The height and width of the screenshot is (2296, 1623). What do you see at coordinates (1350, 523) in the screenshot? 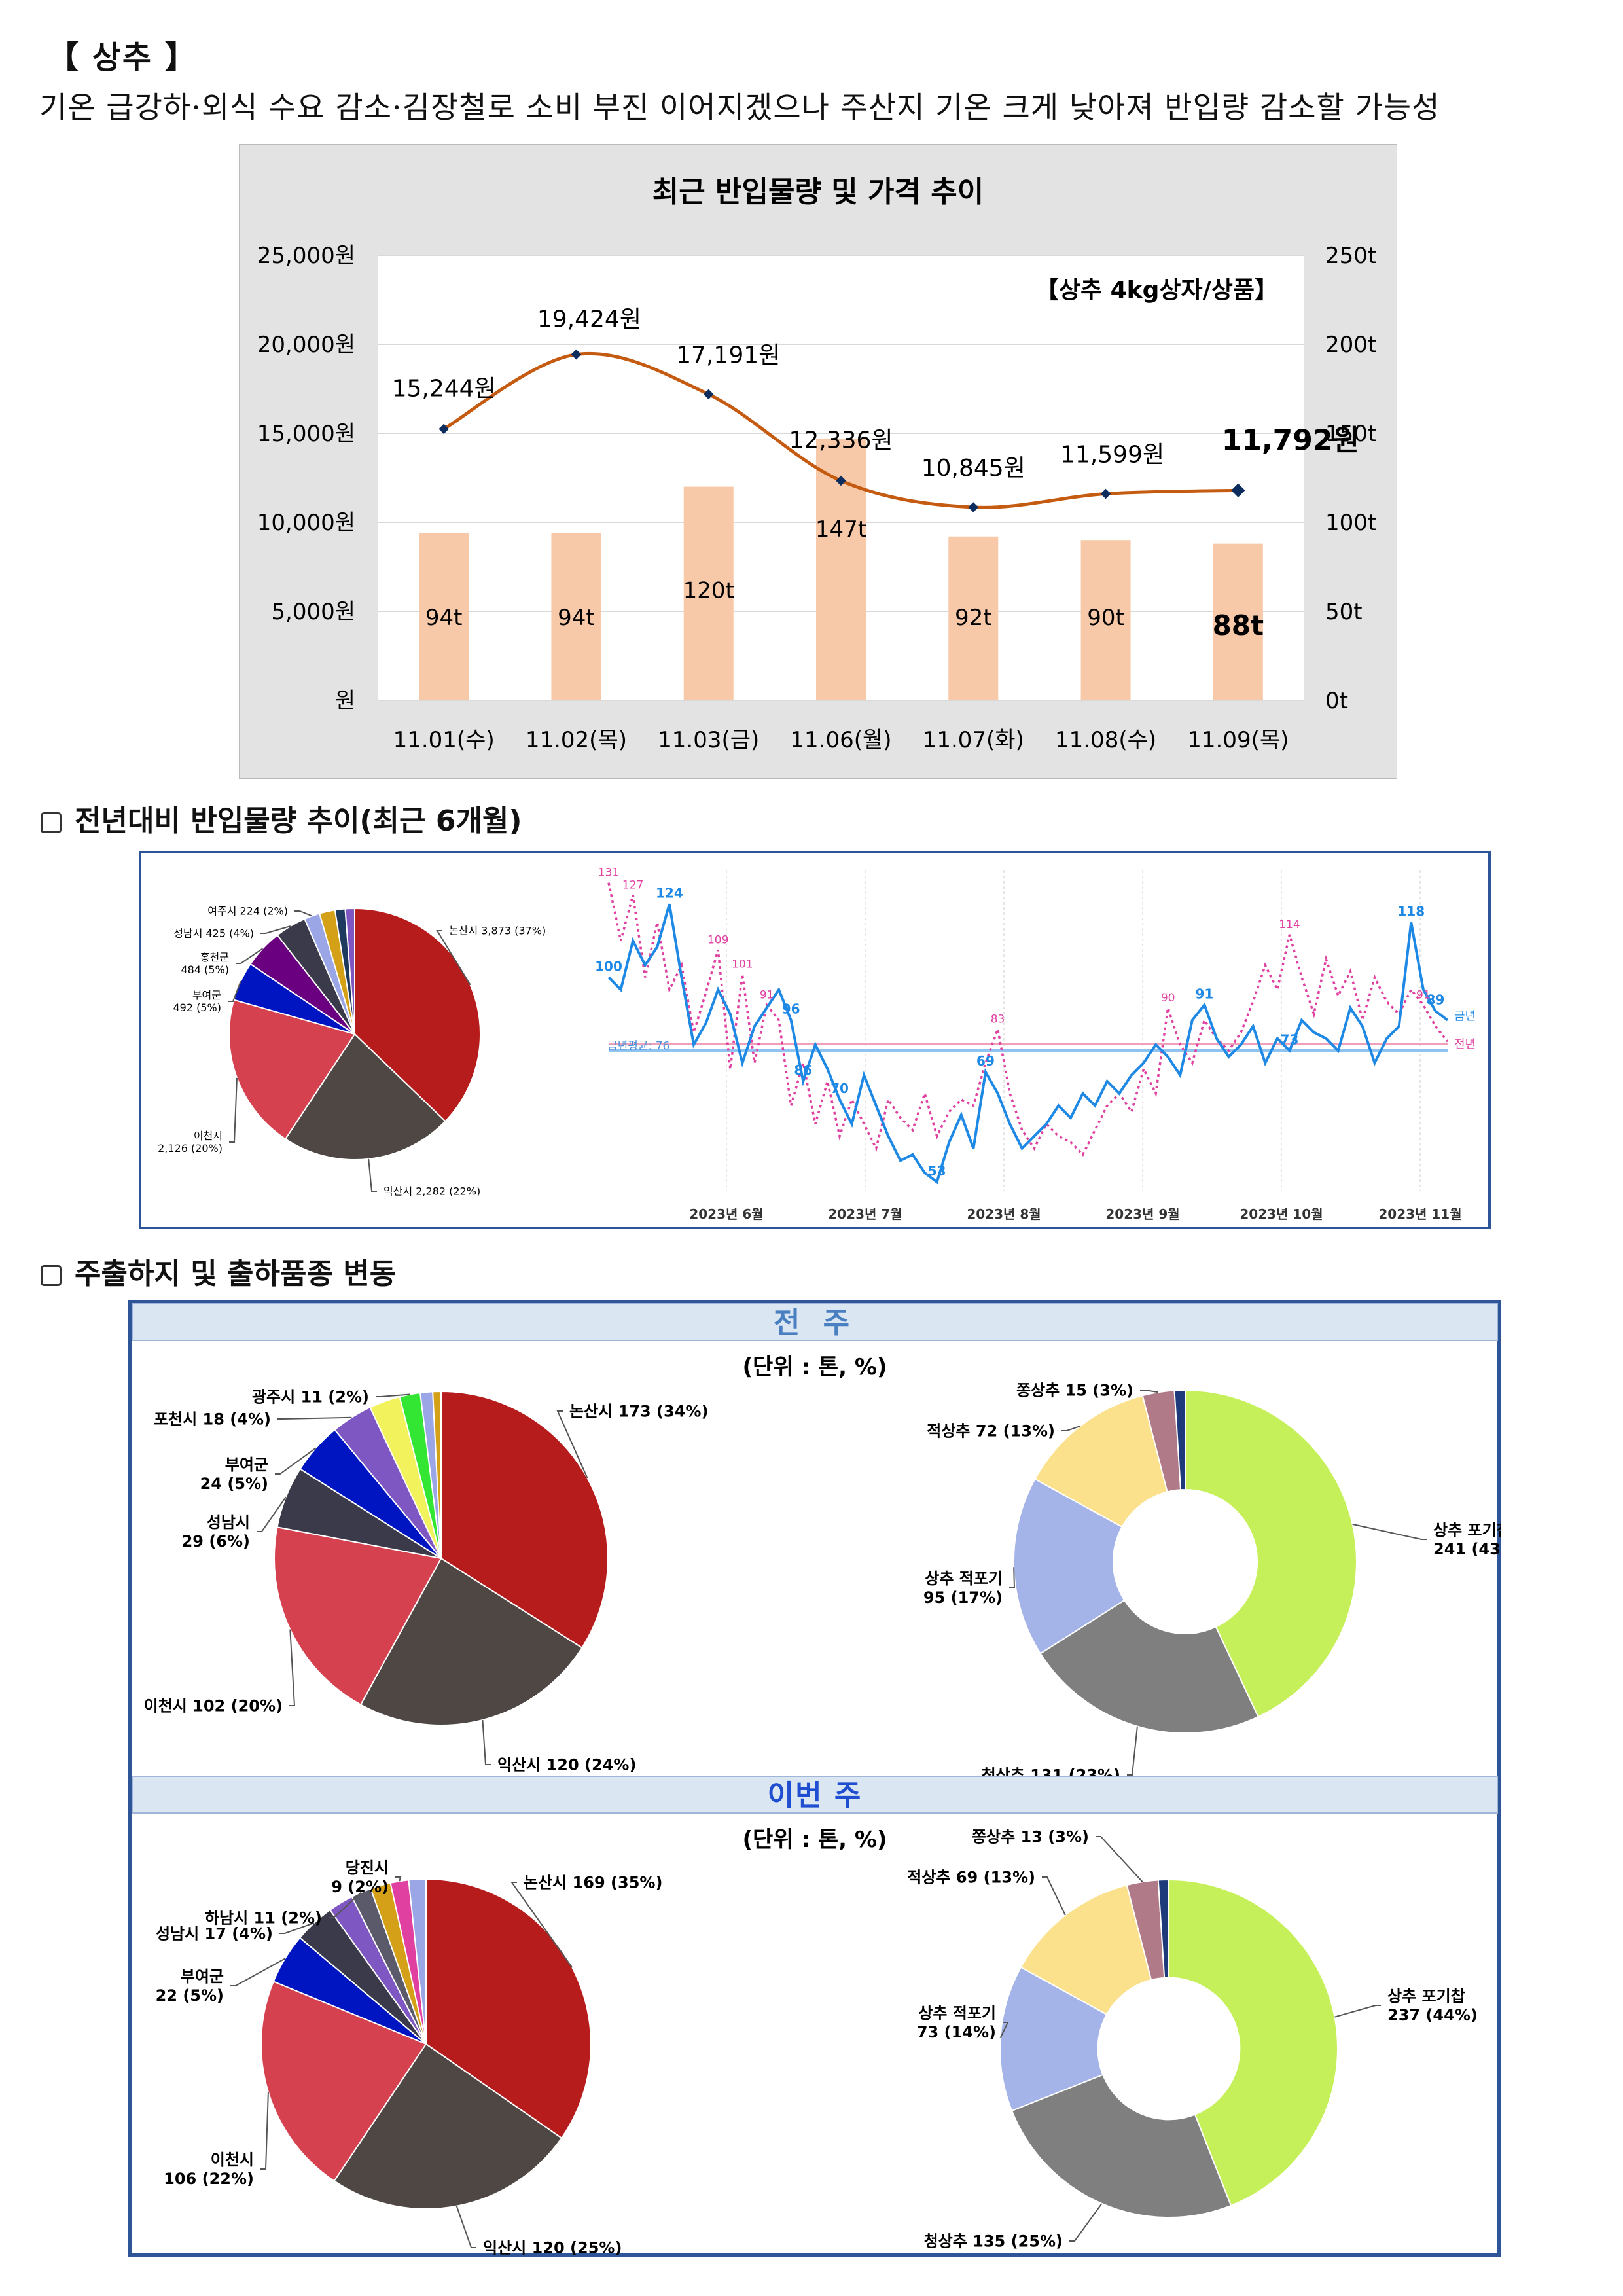
I see `y-right-tick: 100t` at bounding box center [1350, 523].